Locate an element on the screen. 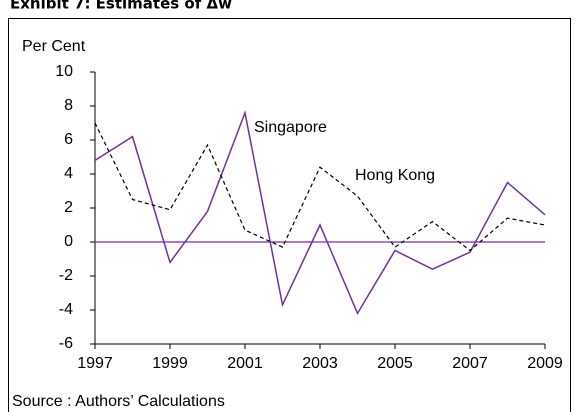 The image size is (579, 412). x-tick-label: 2009 is located at coordinates (545, 363).